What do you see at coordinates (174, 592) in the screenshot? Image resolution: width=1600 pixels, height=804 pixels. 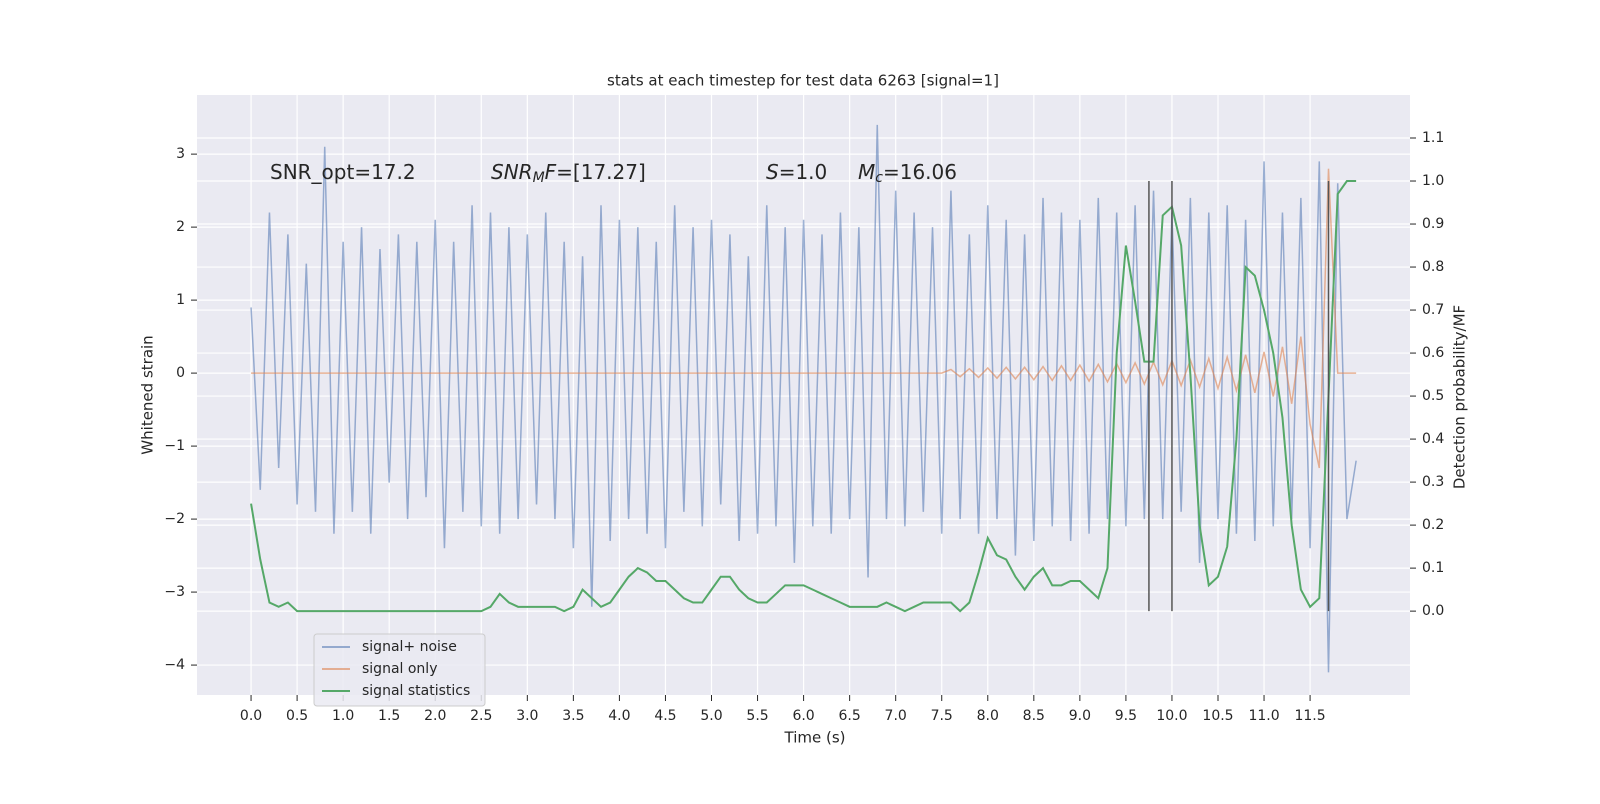 I see `y-tick-label: −3` at bounding box center [174, 592].